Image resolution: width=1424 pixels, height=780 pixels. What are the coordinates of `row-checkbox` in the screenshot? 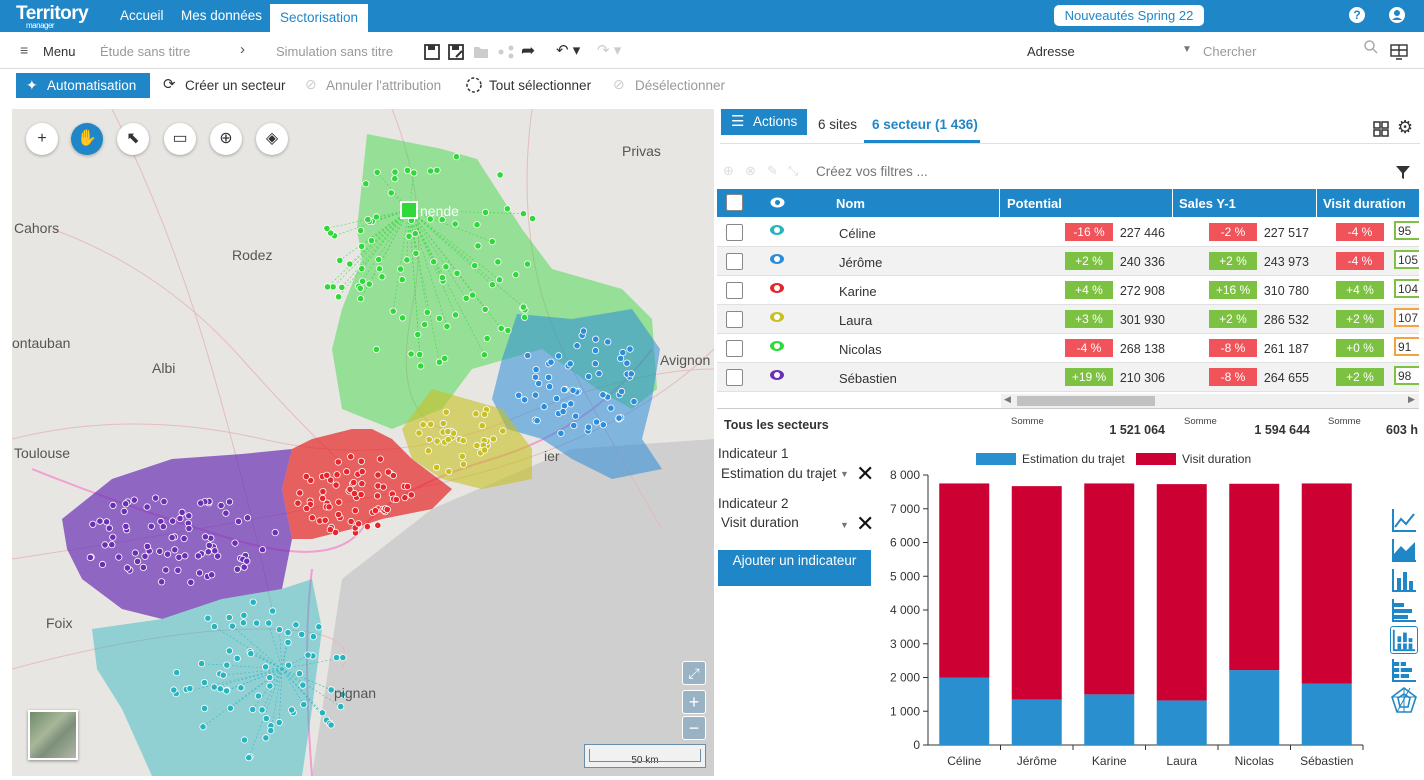 It's located at (734, 348).